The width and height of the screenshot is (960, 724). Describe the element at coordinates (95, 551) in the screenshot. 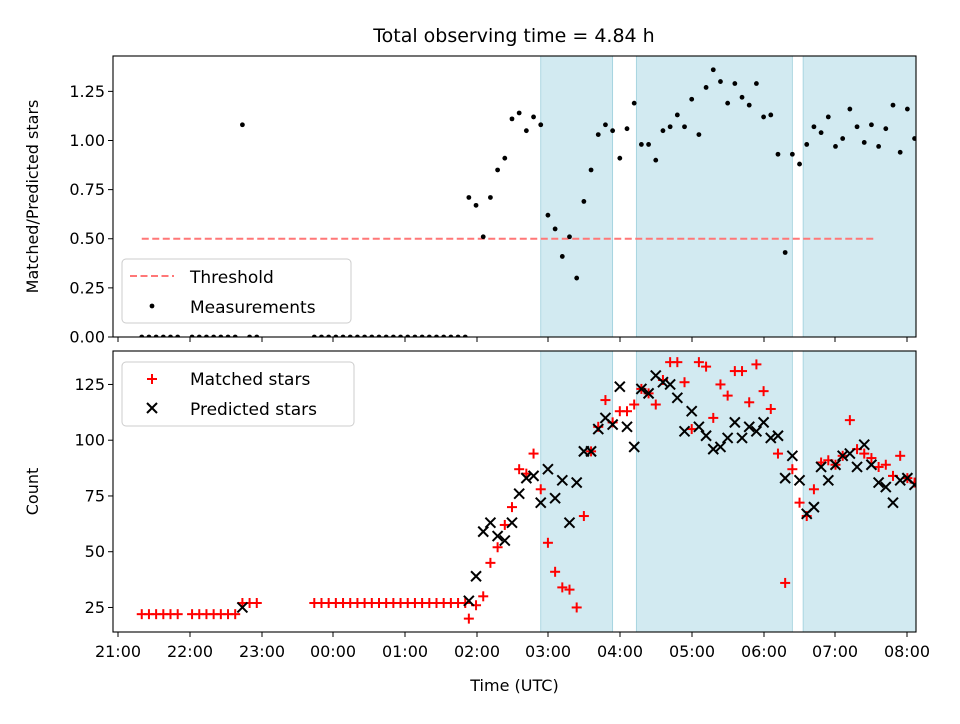

I see `counts-y-tick-label: 50` at that location.